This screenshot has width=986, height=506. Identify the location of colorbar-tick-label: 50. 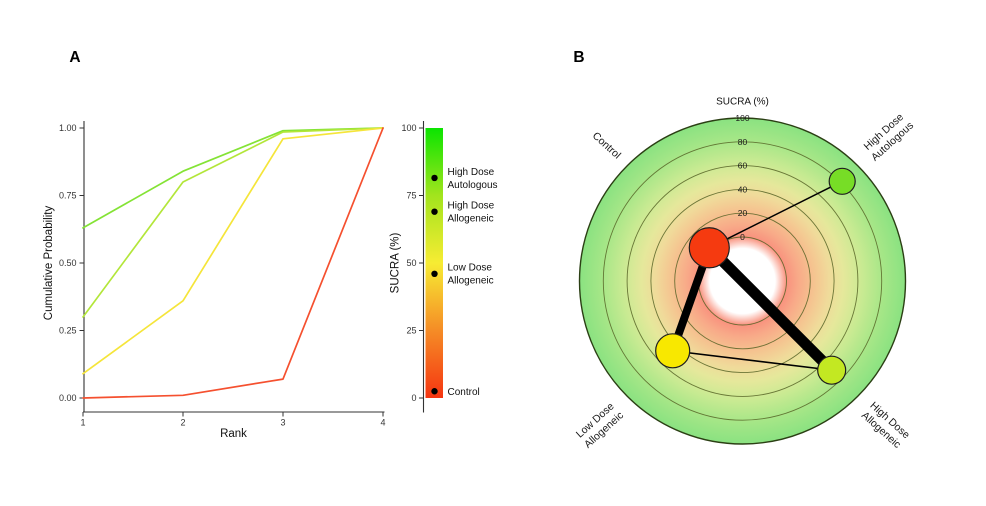
(411, 263).